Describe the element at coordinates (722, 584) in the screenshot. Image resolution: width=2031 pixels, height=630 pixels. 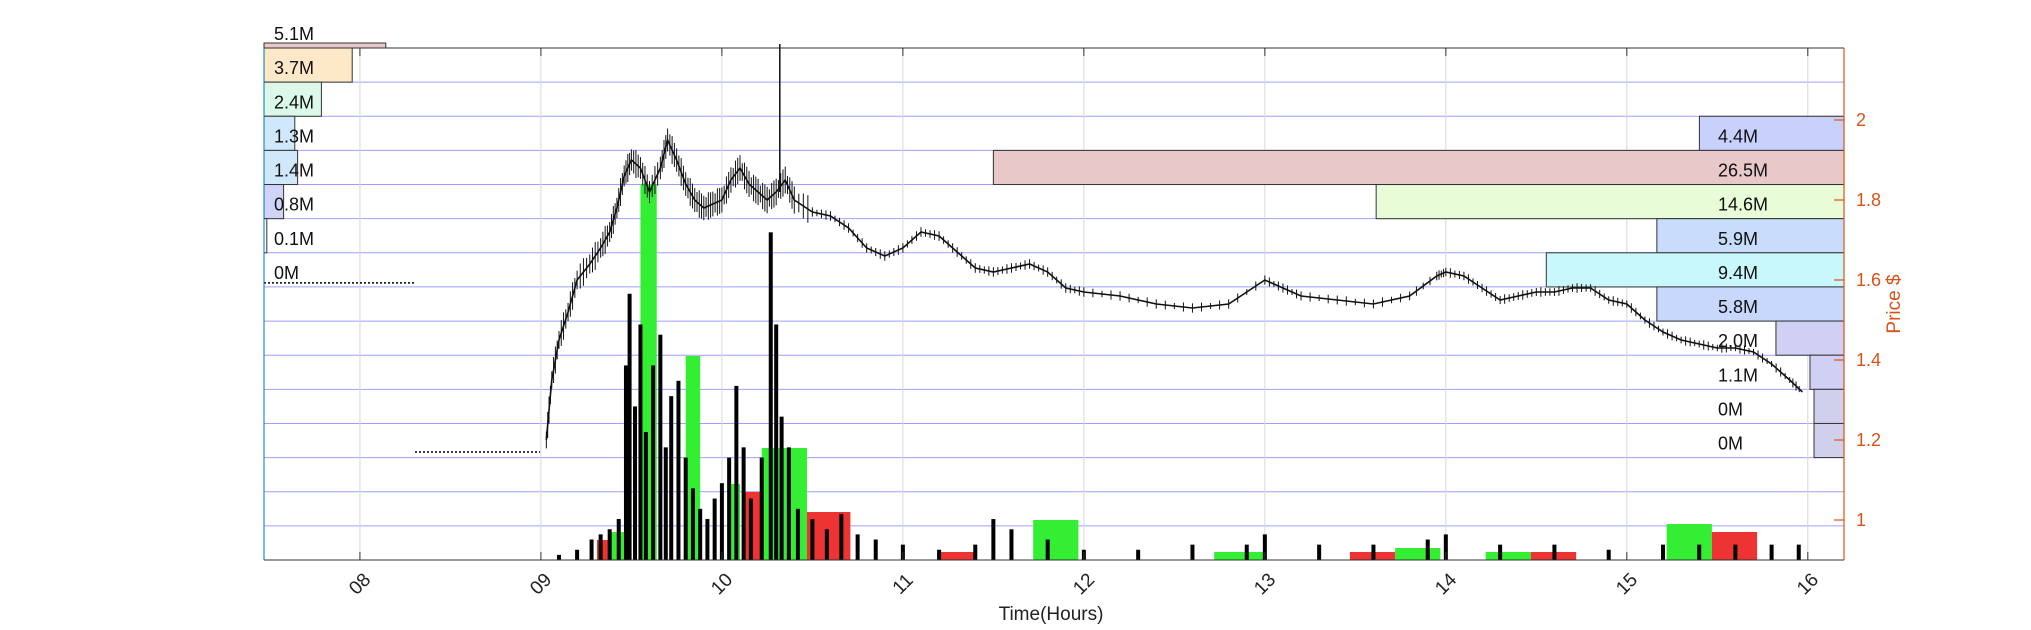
I see `x-tick-label: 10` at that location.